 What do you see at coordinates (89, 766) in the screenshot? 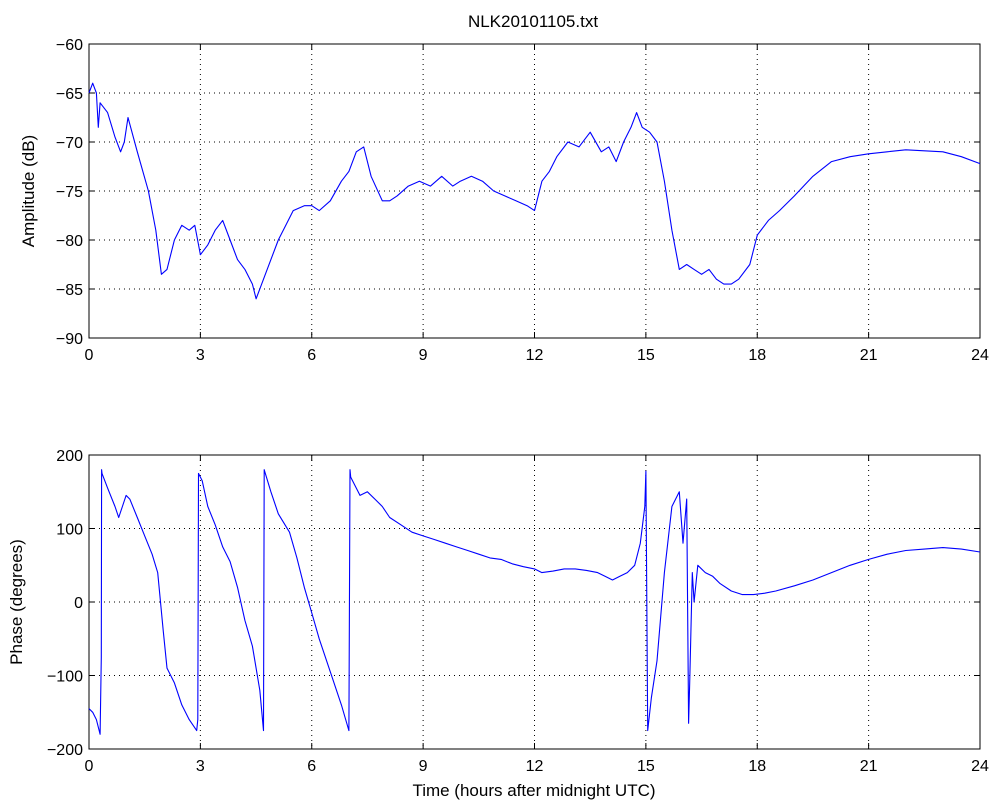
I see `phase-x-tick-label: 0` at bounding box center [89, 766].